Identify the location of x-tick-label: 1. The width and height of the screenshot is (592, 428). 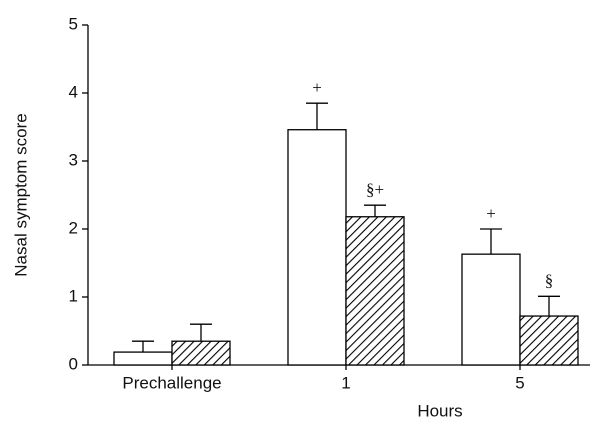
(345, 382).